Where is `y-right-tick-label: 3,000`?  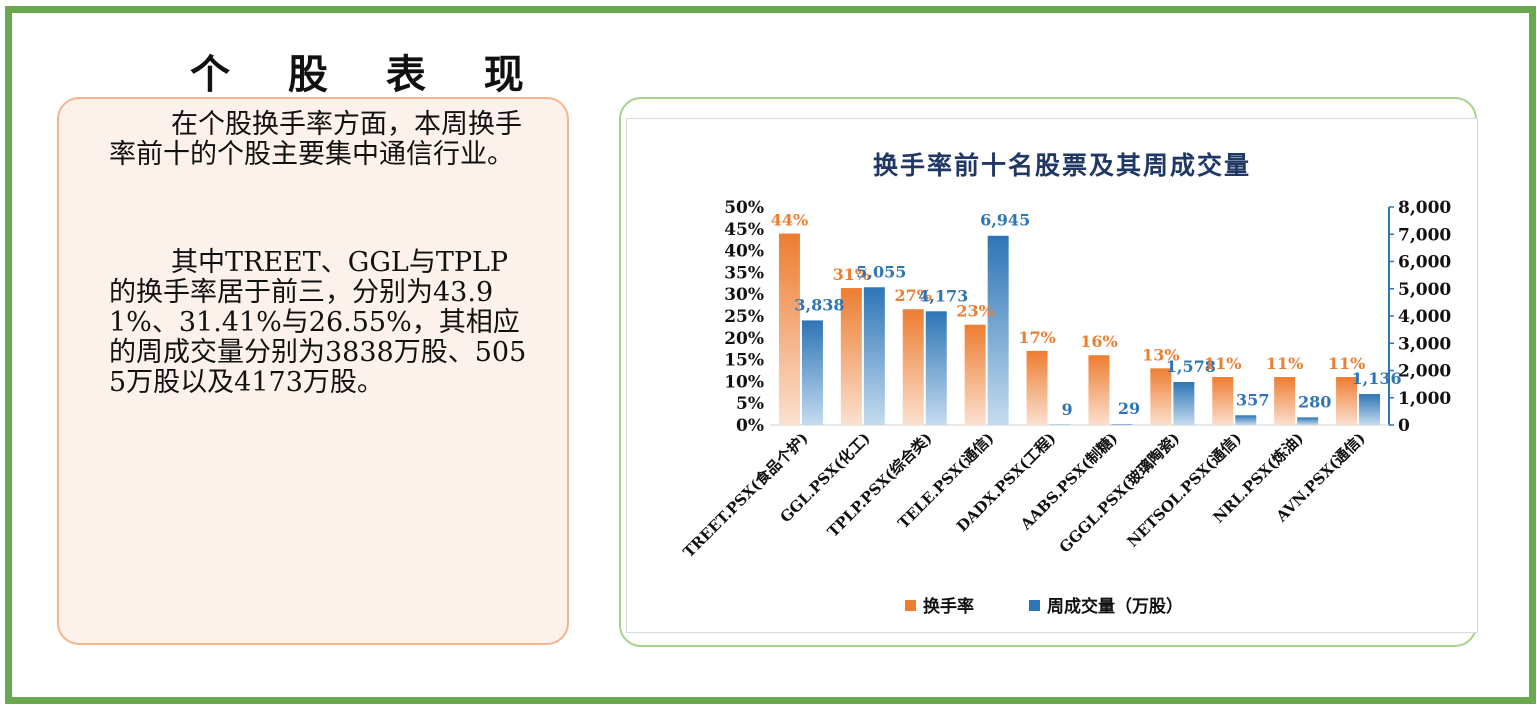
y-right-tick-label: 3,000 is located at coordinates (1424, 344).